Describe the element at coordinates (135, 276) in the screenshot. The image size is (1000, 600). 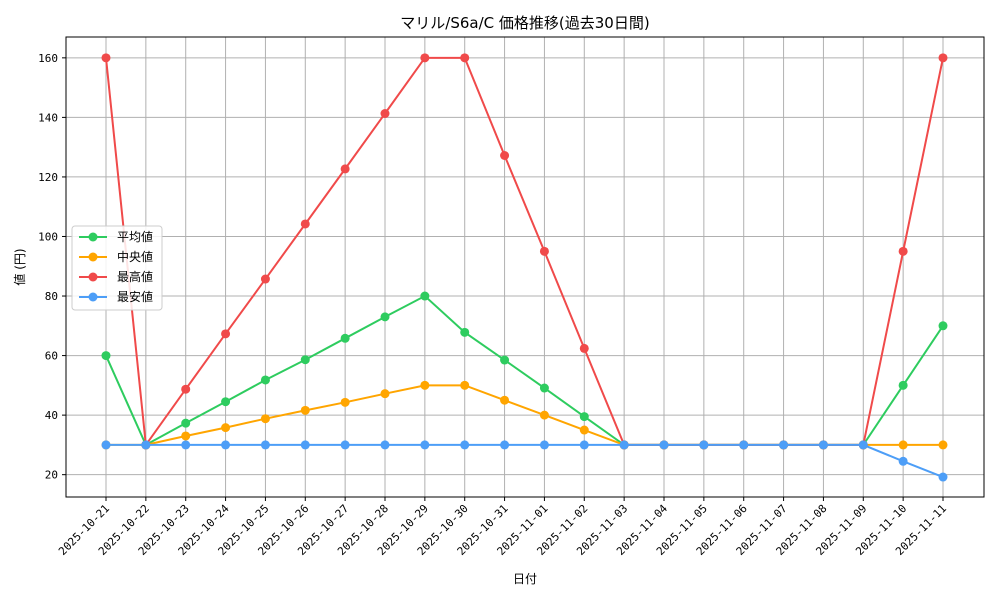
I see `legend-label: 最高値` at that location.